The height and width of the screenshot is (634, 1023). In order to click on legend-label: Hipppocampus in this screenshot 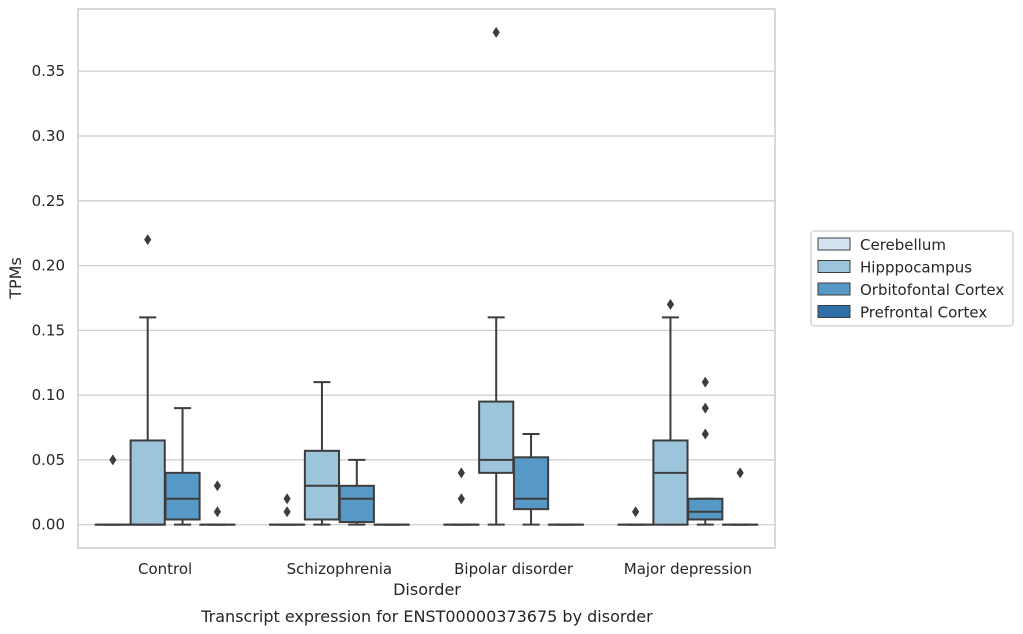, I will do `click(916, 268)`.